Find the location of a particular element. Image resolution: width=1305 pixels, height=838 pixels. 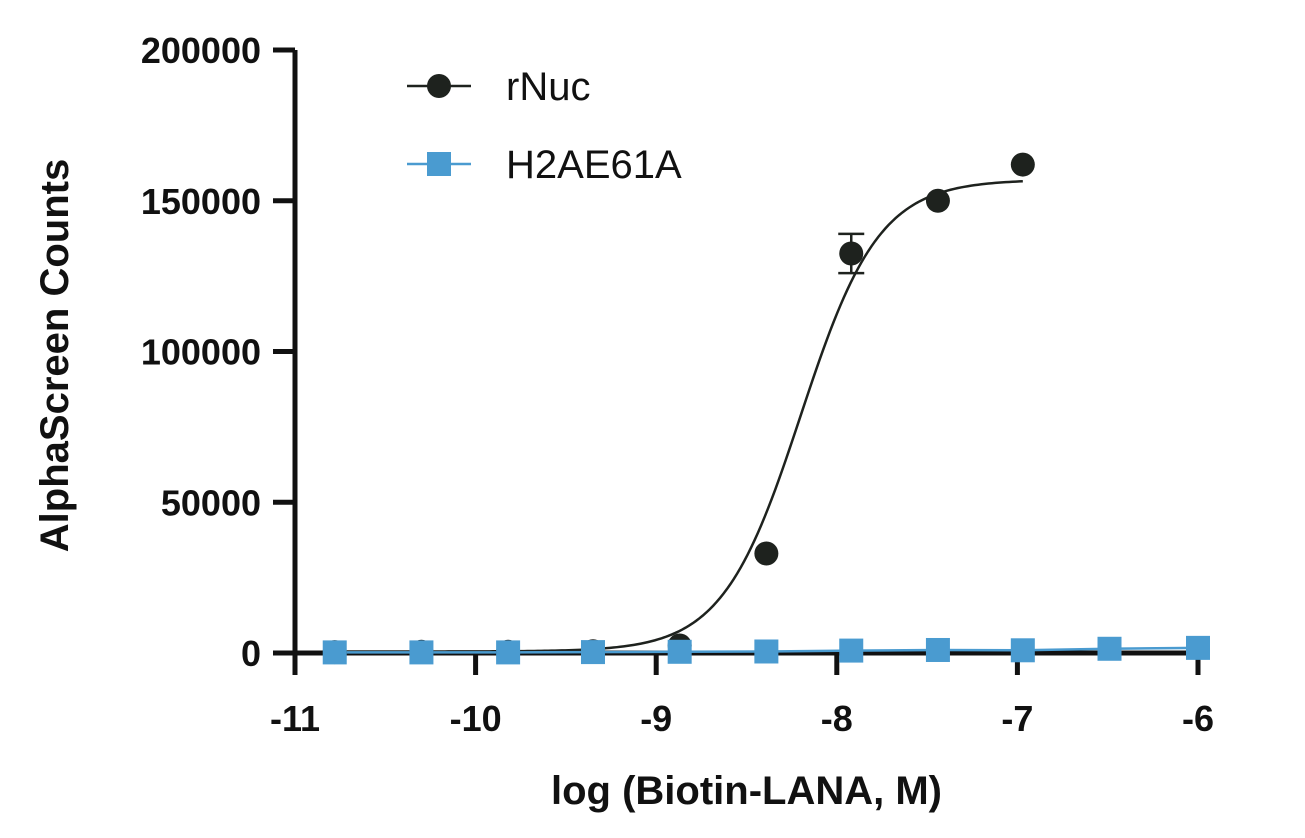

x-tick-label: -10 is located at coordinates (476, 718).